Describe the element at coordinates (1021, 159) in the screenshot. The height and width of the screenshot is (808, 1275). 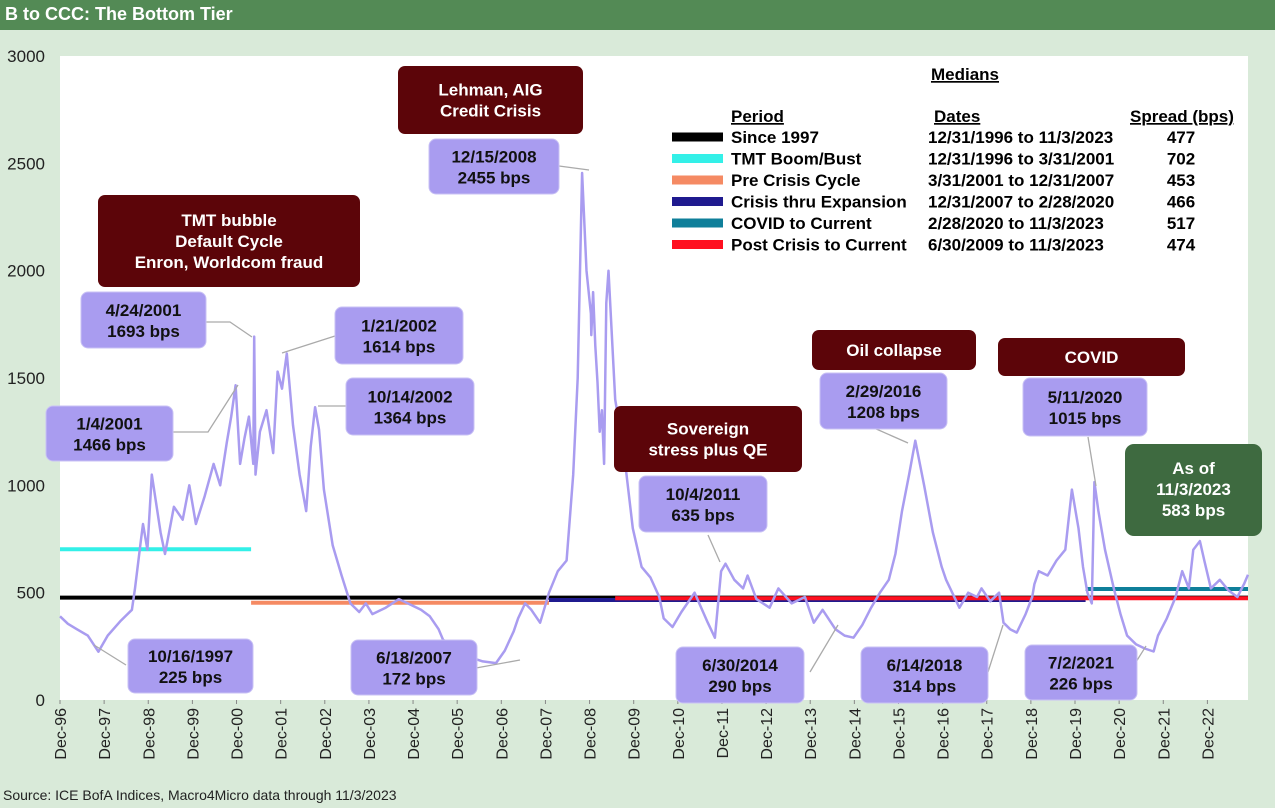
I see `legend-dates: 12/31/1996 to 3/31/2001` at that location.